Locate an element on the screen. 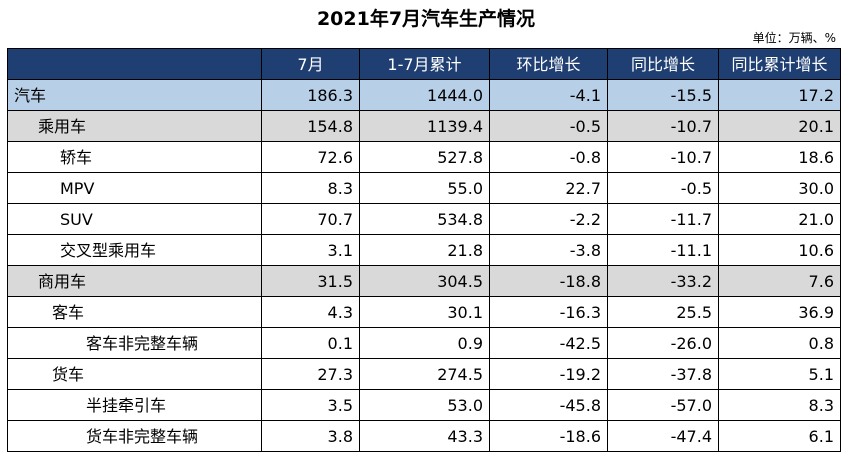 The image size is (852, 469). header-yoy-growth: 同比增长 is located at coordinates (663, 64).